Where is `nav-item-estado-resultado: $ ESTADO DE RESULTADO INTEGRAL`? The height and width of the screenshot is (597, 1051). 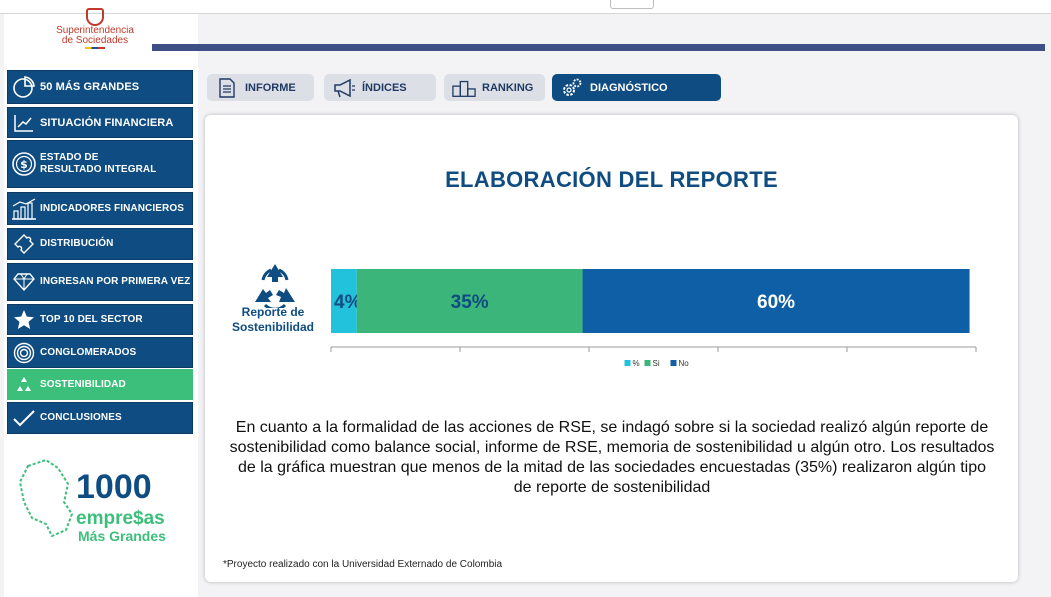 nav-item-estado-resultado: $ ESTADO DE RESULTADO INTEGRAL is located at coordinates (100, 164).